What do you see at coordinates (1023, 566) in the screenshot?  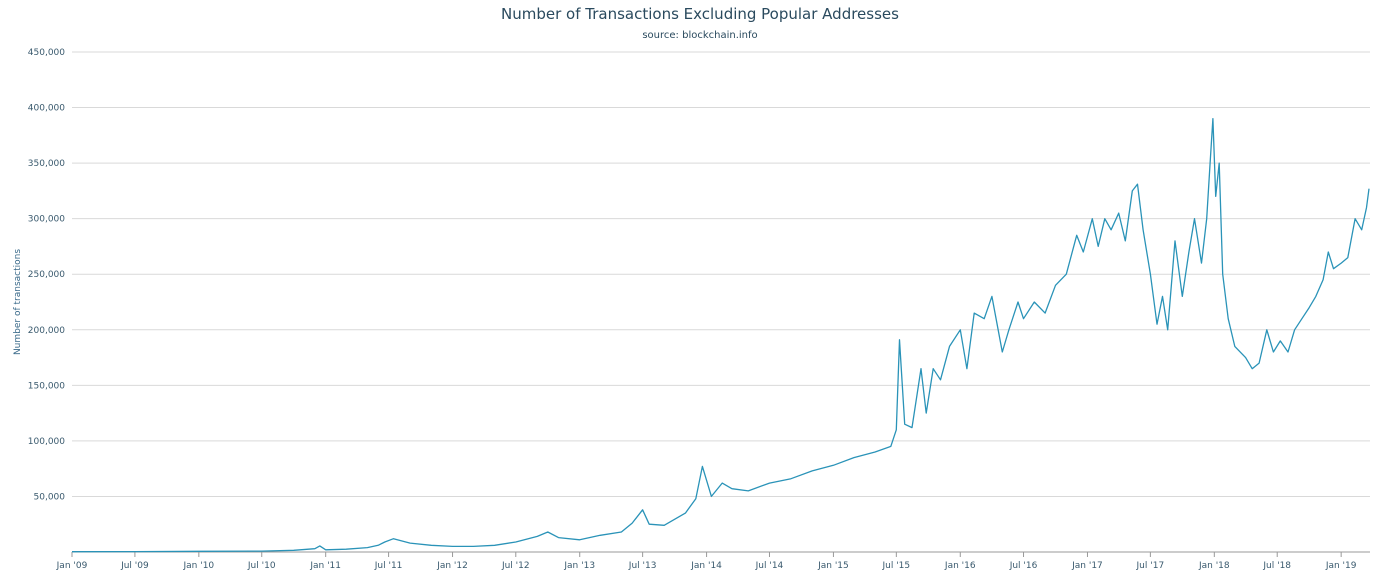 I see `x-tick-label: Jul '16` at bounding box center [1023, 566].